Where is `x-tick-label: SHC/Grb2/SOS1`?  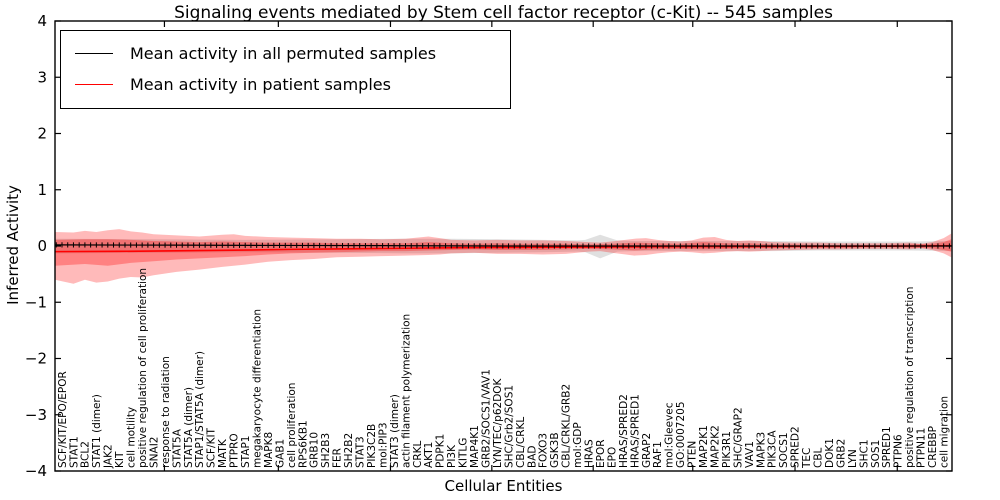 x-tick-label: SHC/Grb2/SOS1 is located at coordinates (509, 426).